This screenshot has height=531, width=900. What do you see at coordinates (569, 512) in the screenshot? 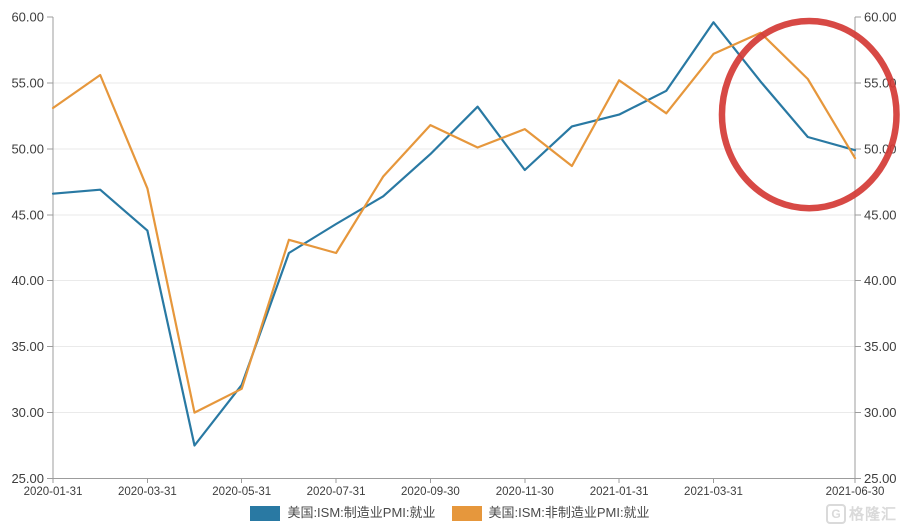
I see `legend-label-non-manufacturing: 美国:ISM:非制造业PMI:就业` at bounding box center [569, 512].